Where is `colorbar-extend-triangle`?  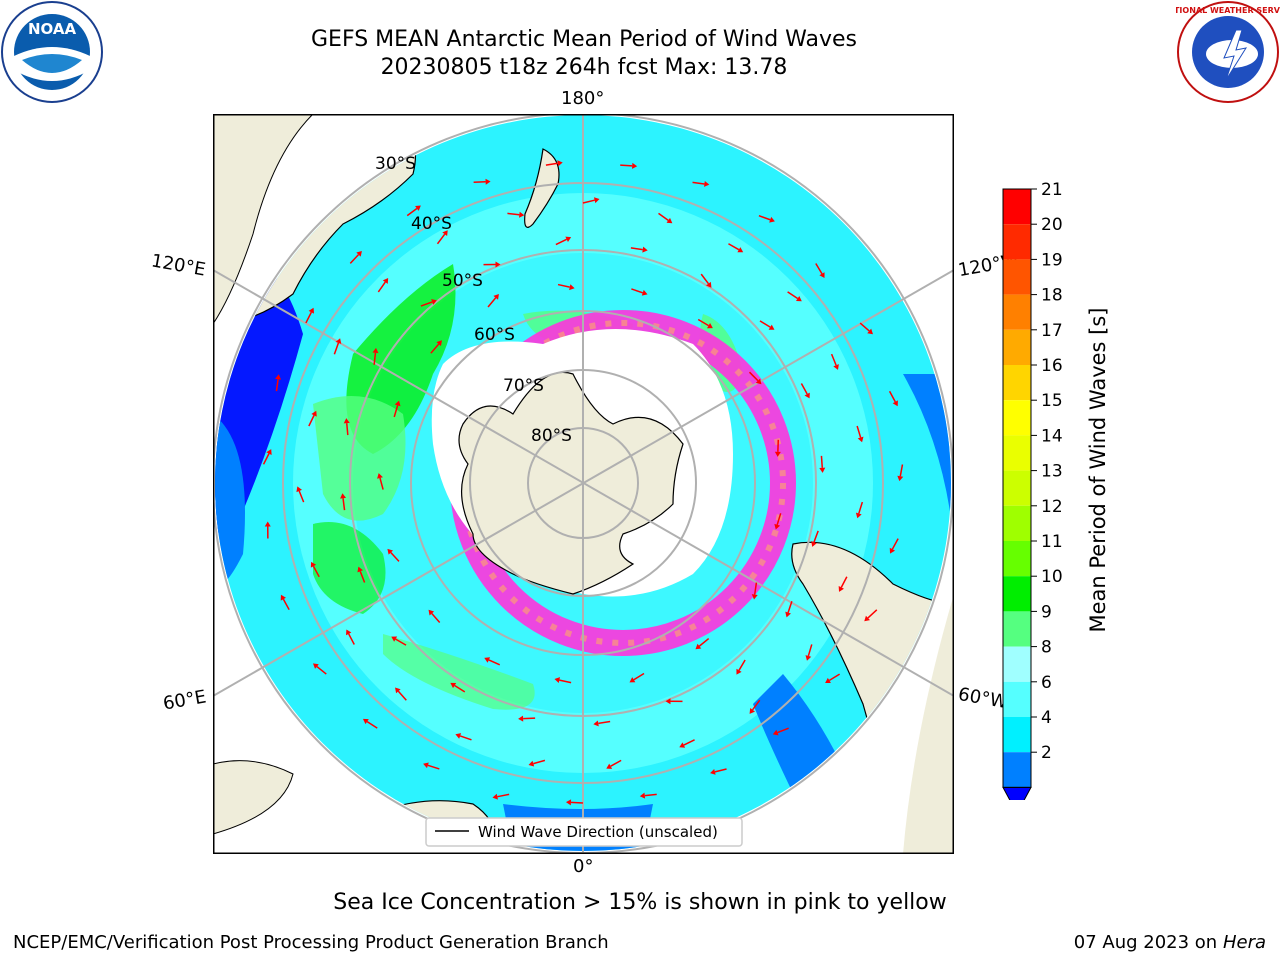 colorbar-extend-triangle is located at coordinates (1017, 793).